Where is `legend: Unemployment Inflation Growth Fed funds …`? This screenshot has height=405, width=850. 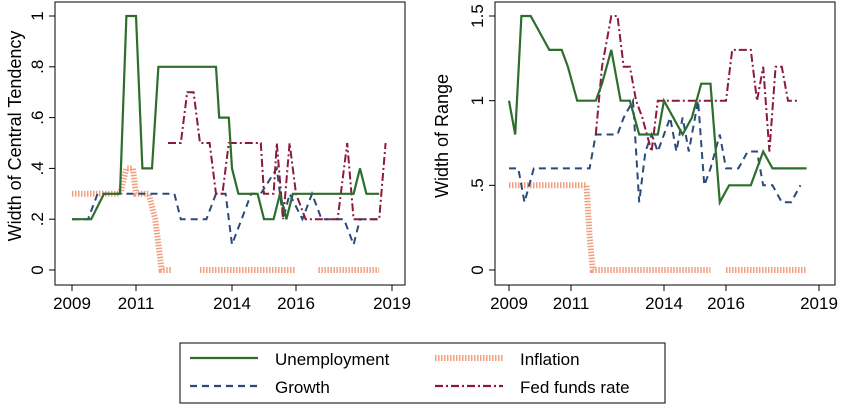
legend: Unemployment Inflation Growth Fed funds … is located at coordinates (422, 373).